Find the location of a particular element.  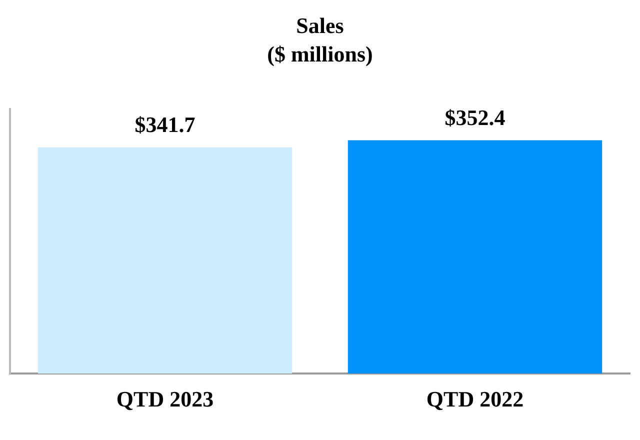

data-label: $341.7 is located at coordinates (165, 125).